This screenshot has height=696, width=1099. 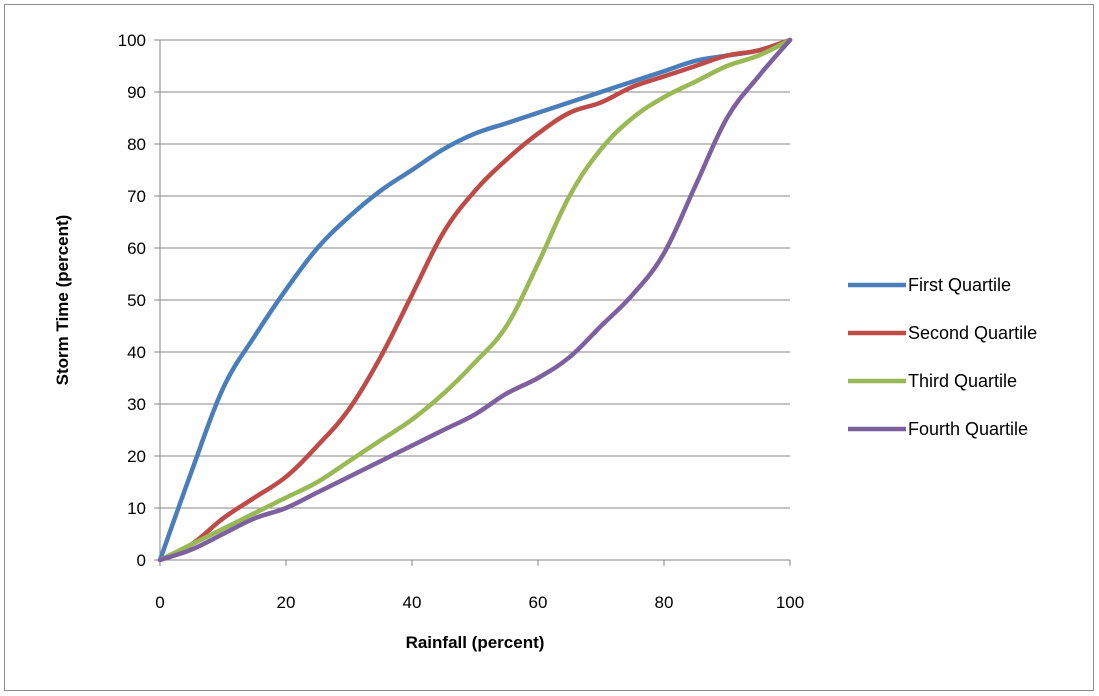 What do you see at coordinates (136, 92) in the screenshot?
I see `y-tick-label: 90` at bounding box center [136, 92].